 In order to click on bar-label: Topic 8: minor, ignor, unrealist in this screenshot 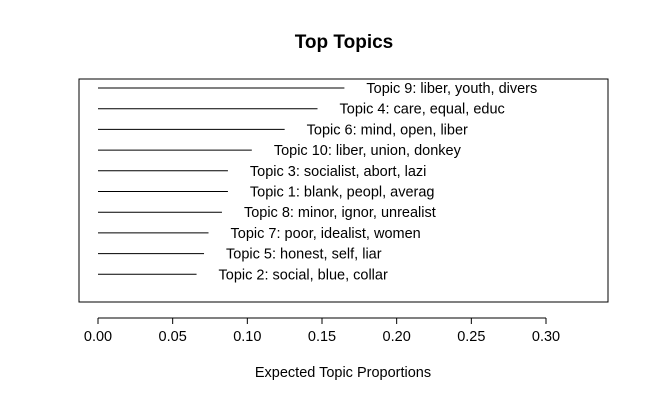, I will do `click(340, 213)`.